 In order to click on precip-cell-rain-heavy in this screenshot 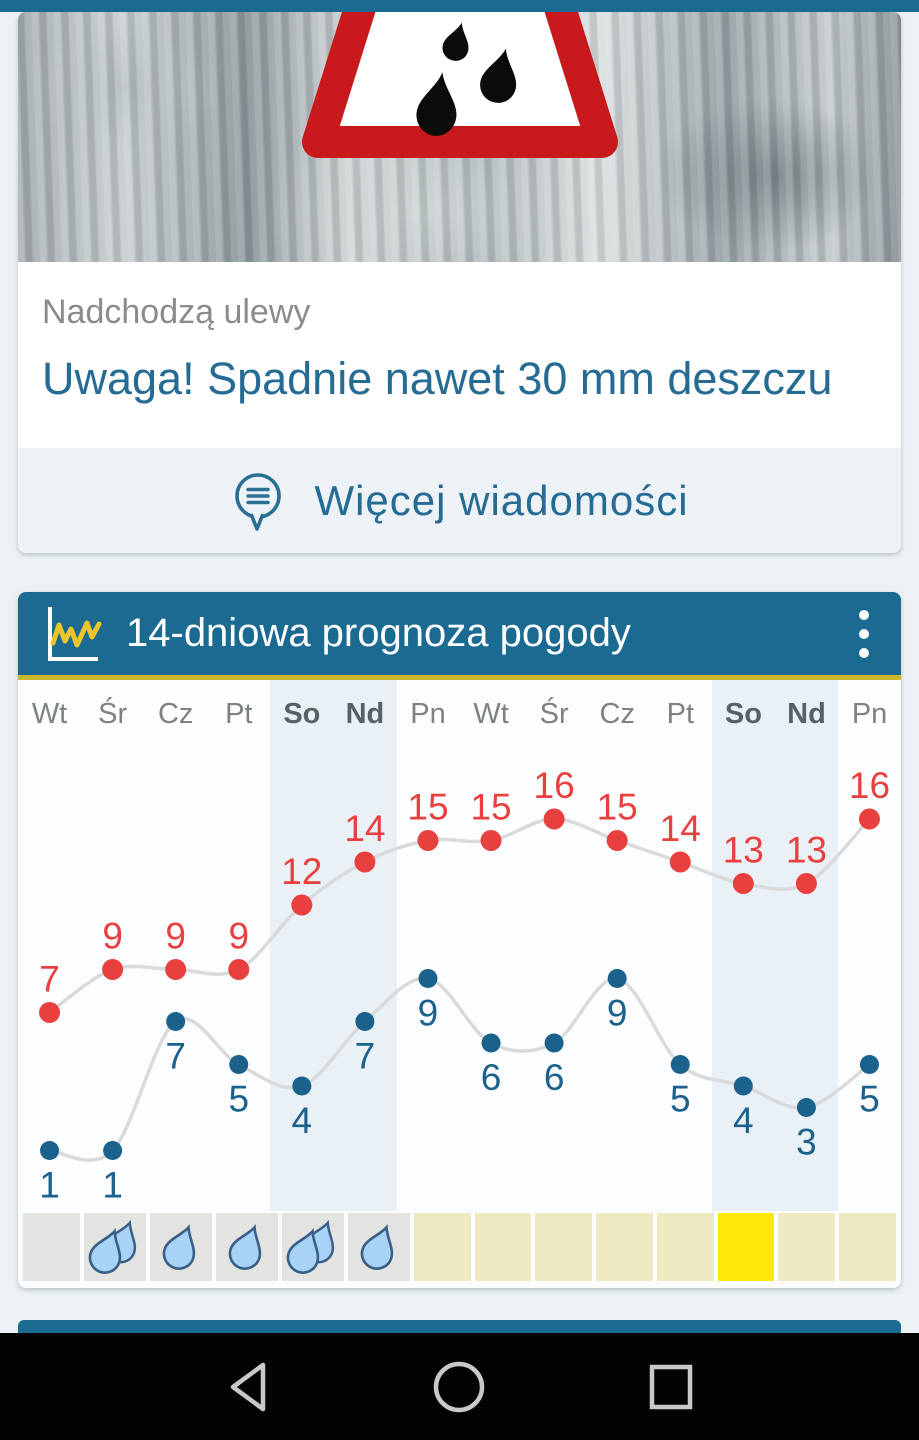, I will do `click(312, 1247)`.